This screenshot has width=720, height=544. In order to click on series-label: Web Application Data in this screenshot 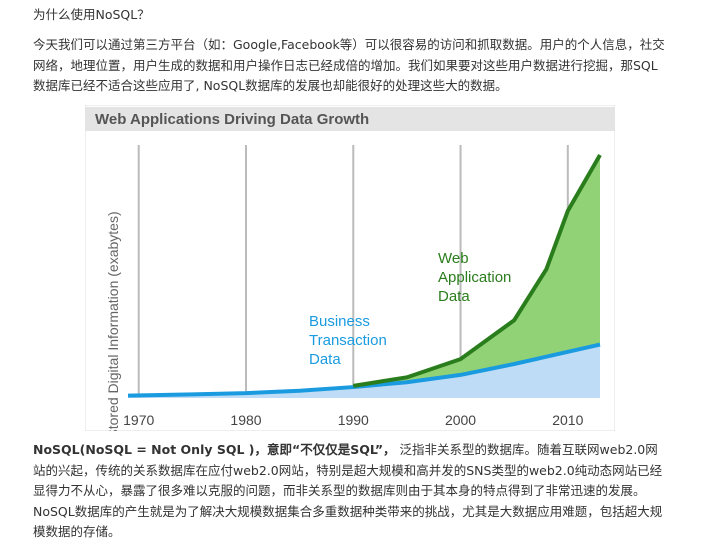, I will do `click(475, 277)`.